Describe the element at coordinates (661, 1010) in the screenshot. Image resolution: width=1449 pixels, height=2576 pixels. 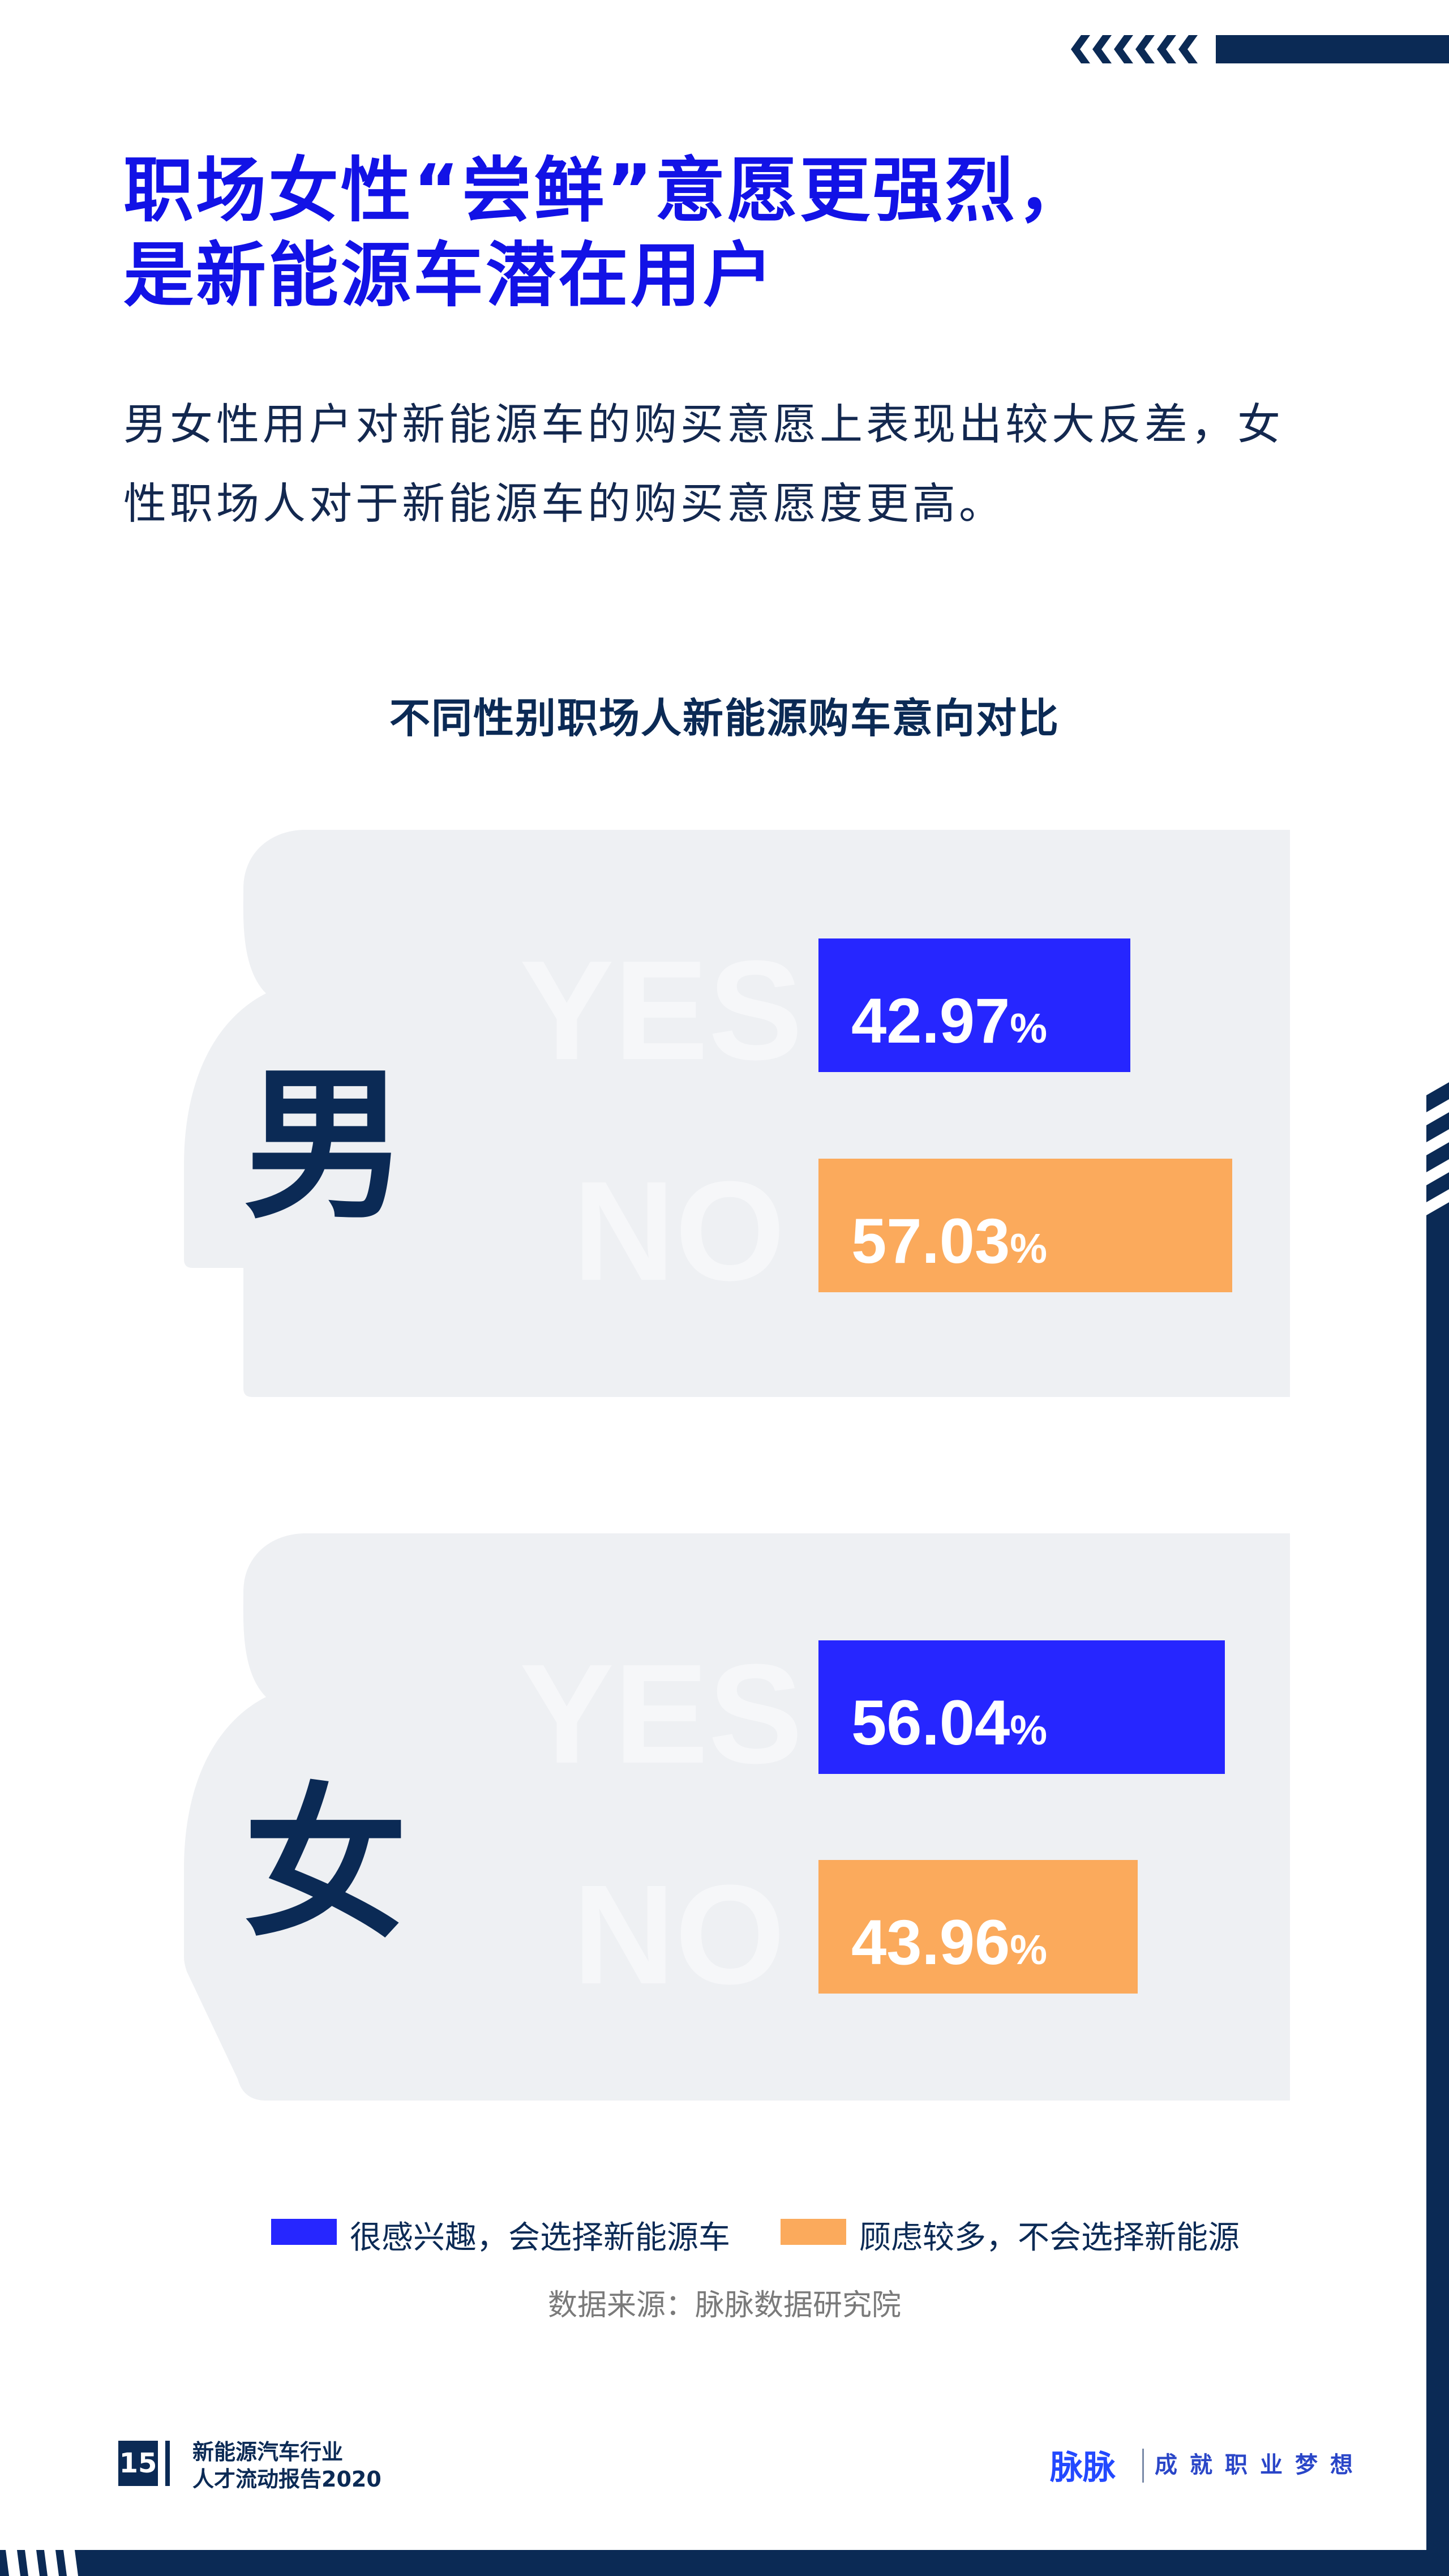
I see `male-yes-watermark: YES` at that location.